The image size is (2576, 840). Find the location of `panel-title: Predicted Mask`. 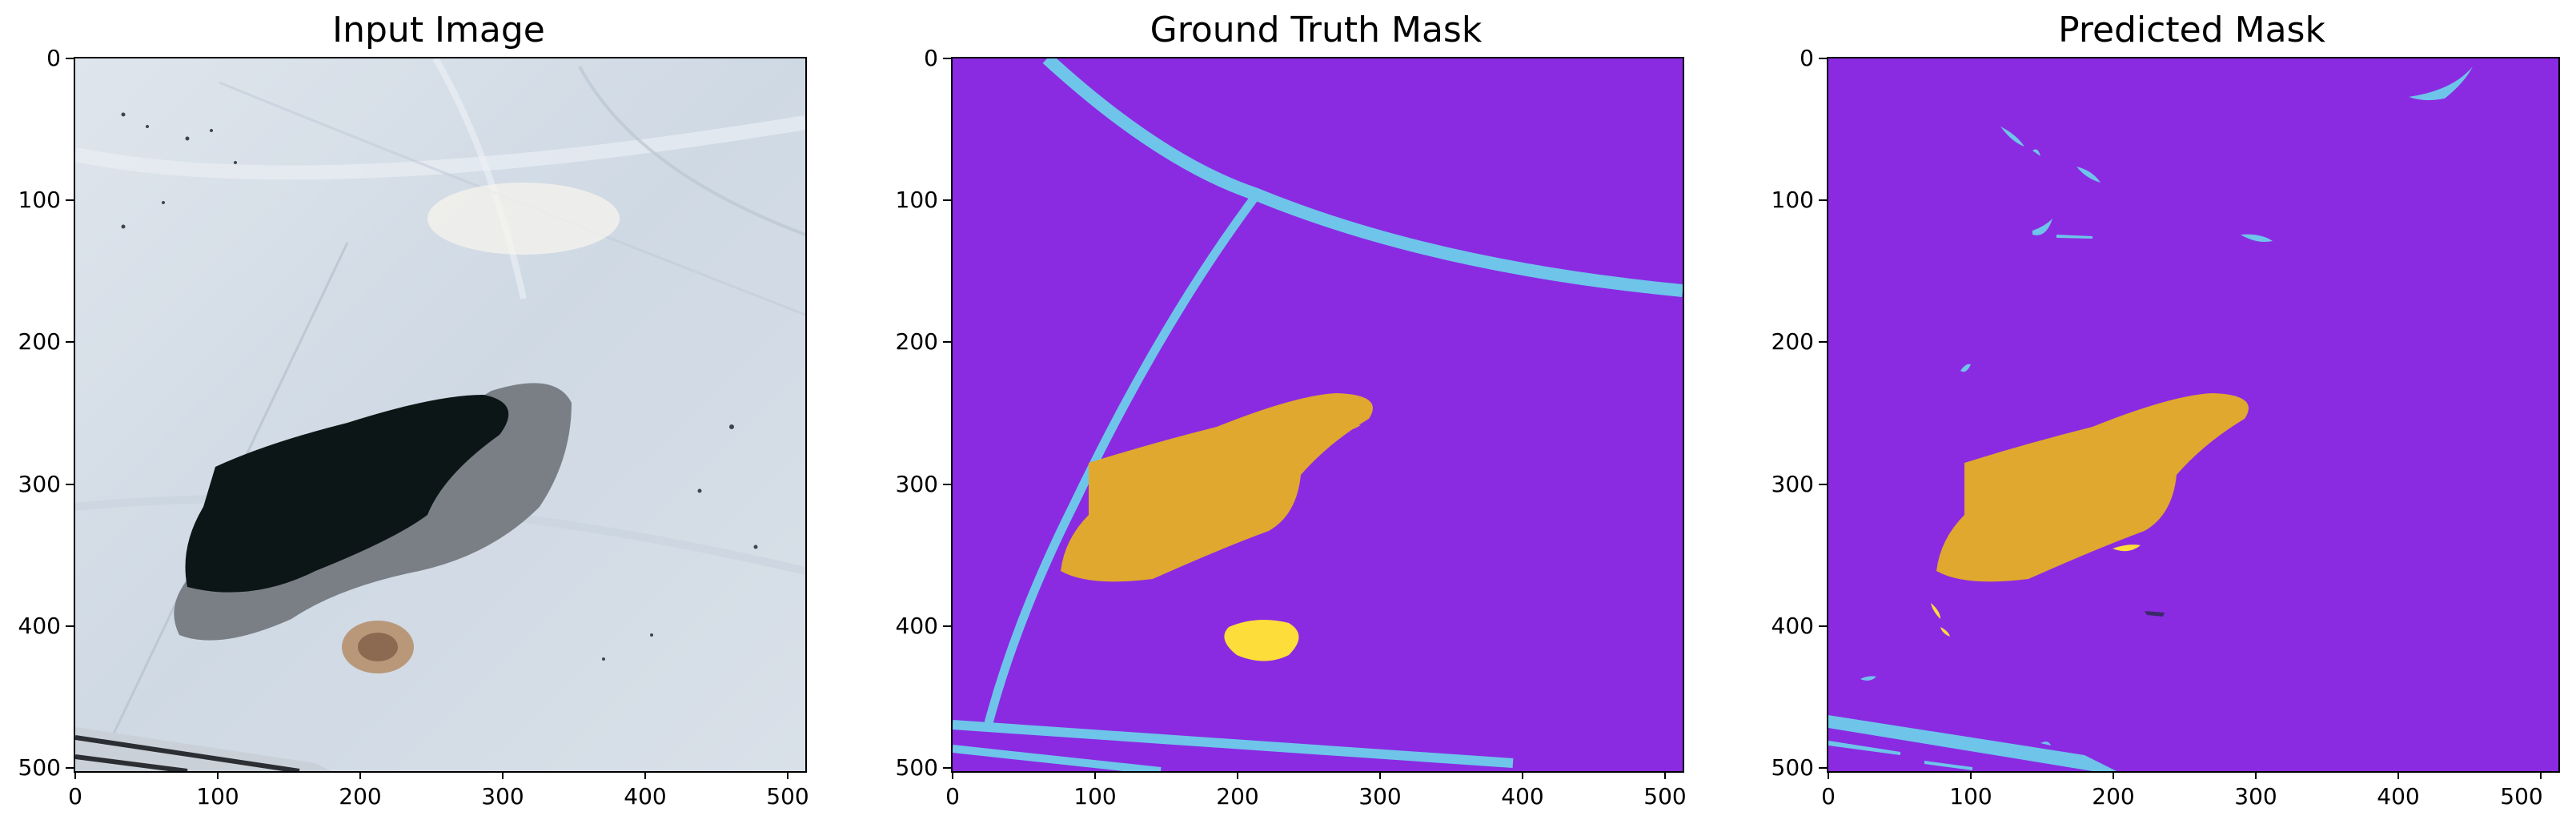

panel-title: Predicted Mask is located at coordinates (2191, 30).